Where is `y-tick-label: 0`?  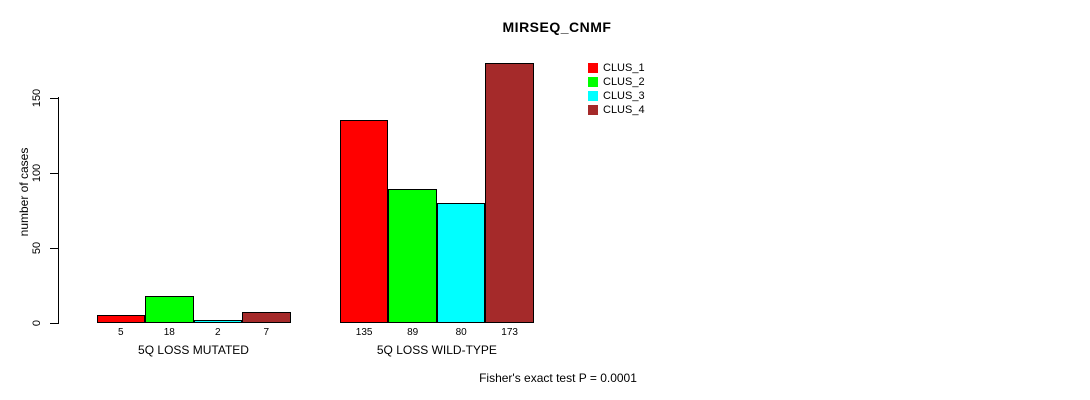 y-tick-label: 0 is located at coordinates (37, 323).